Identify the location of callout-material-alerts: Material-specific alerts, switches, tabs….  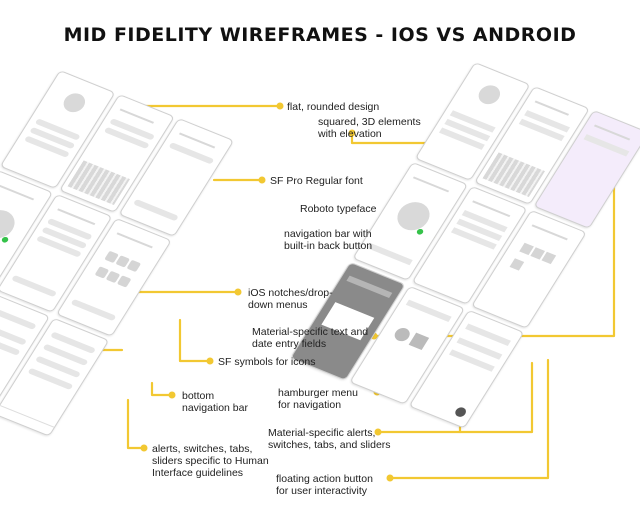
(329, 439).